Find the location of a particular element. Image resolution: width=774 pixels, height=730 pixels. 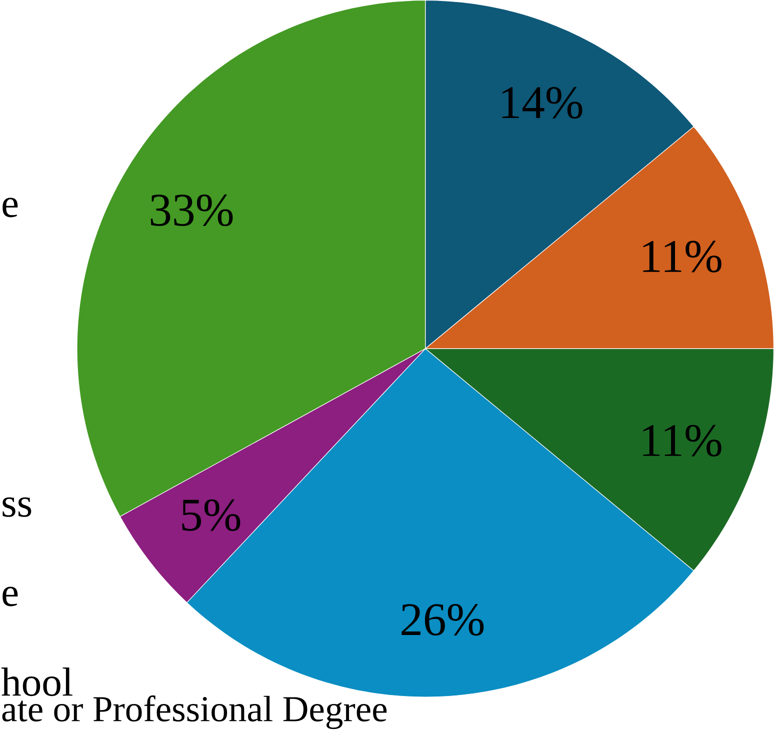

data-label: 5% is located at coordinates (211, 515).